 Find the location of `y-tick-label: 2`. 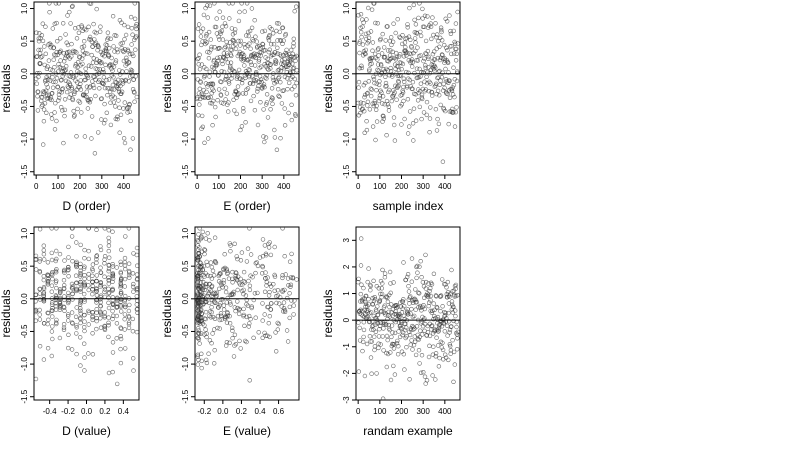

y-tick-label: 2 is located at coordinates (346, 266).